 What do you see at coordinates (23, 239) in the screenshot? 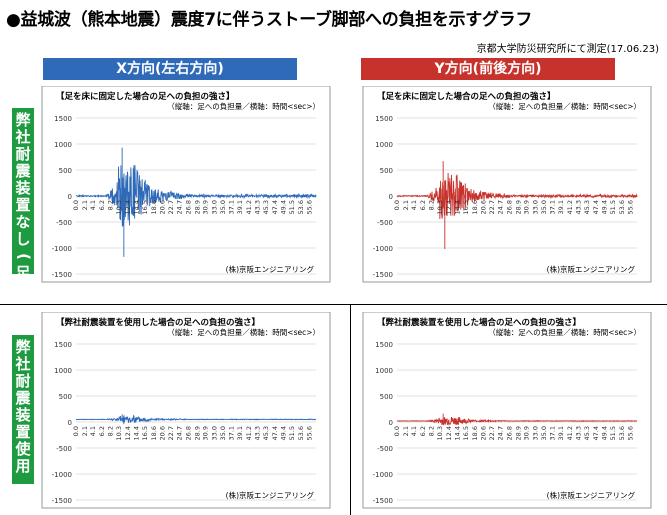
I see `row-label-char: し` at bounding box center [23, 239].